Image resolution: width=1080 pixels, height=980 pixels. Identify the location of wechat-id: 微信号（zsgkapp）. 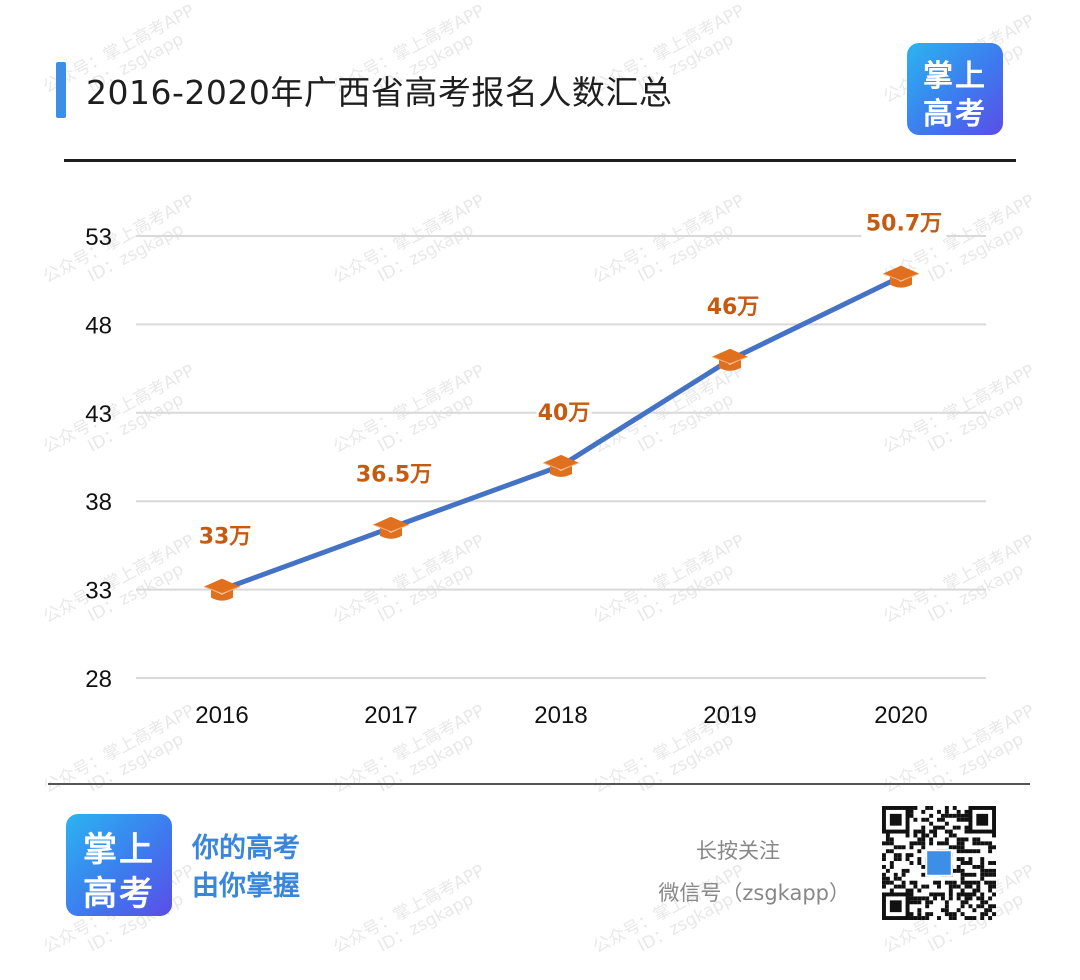
(754, 893).